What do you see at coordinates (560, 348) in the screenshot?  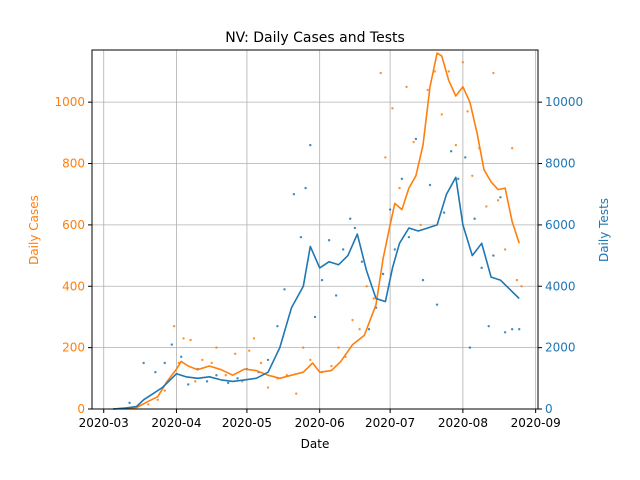 I see `y-right-tick-label: 2000` at bounding box center [560, 348].